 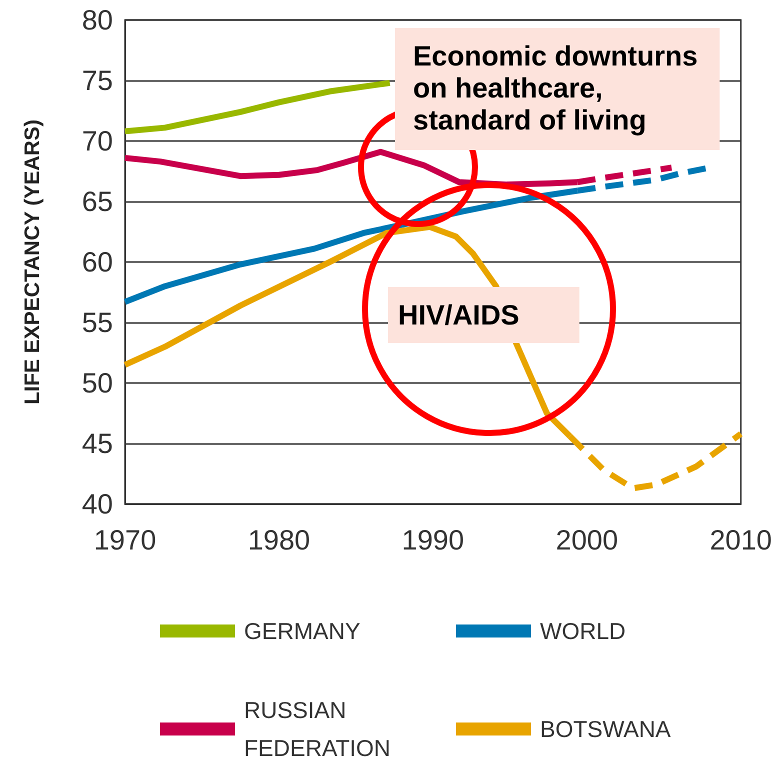 I want to click on y-tick-label: 50, so click(x=97, y=383).